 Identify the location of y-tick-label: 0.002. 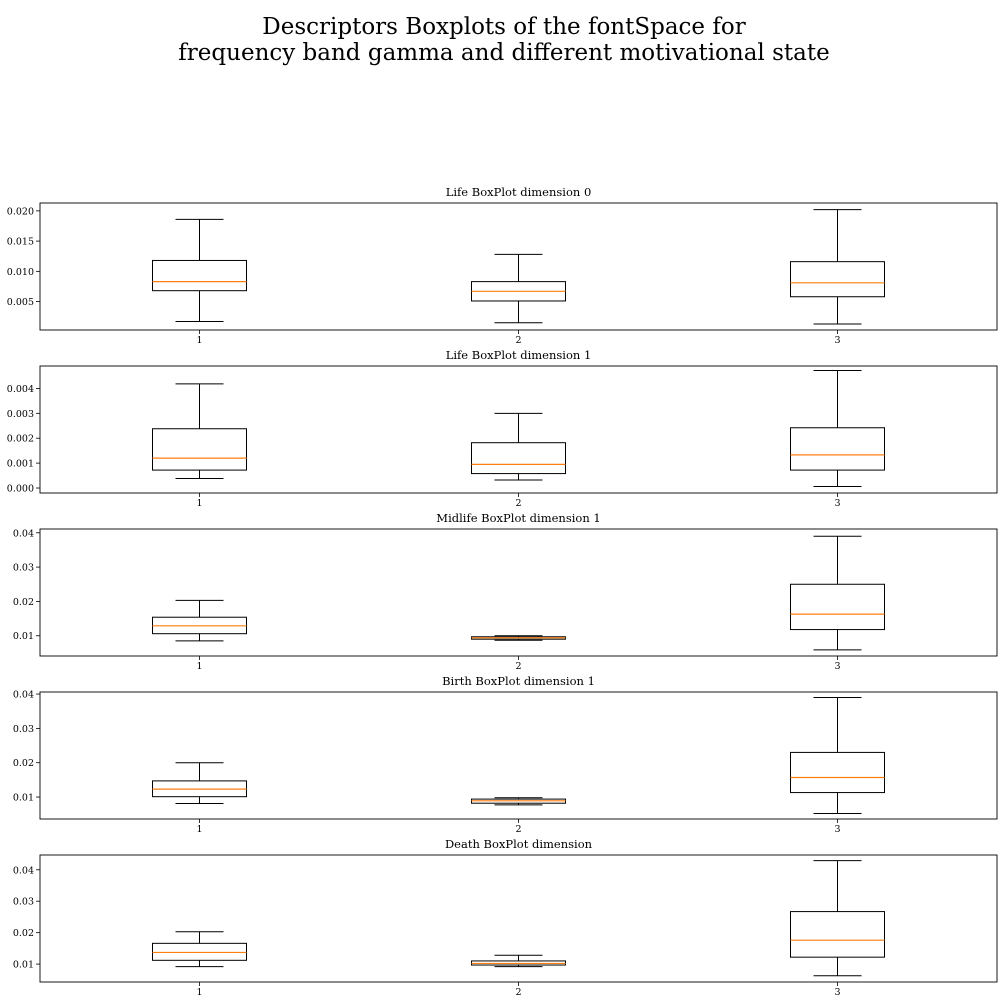
(20, 439).